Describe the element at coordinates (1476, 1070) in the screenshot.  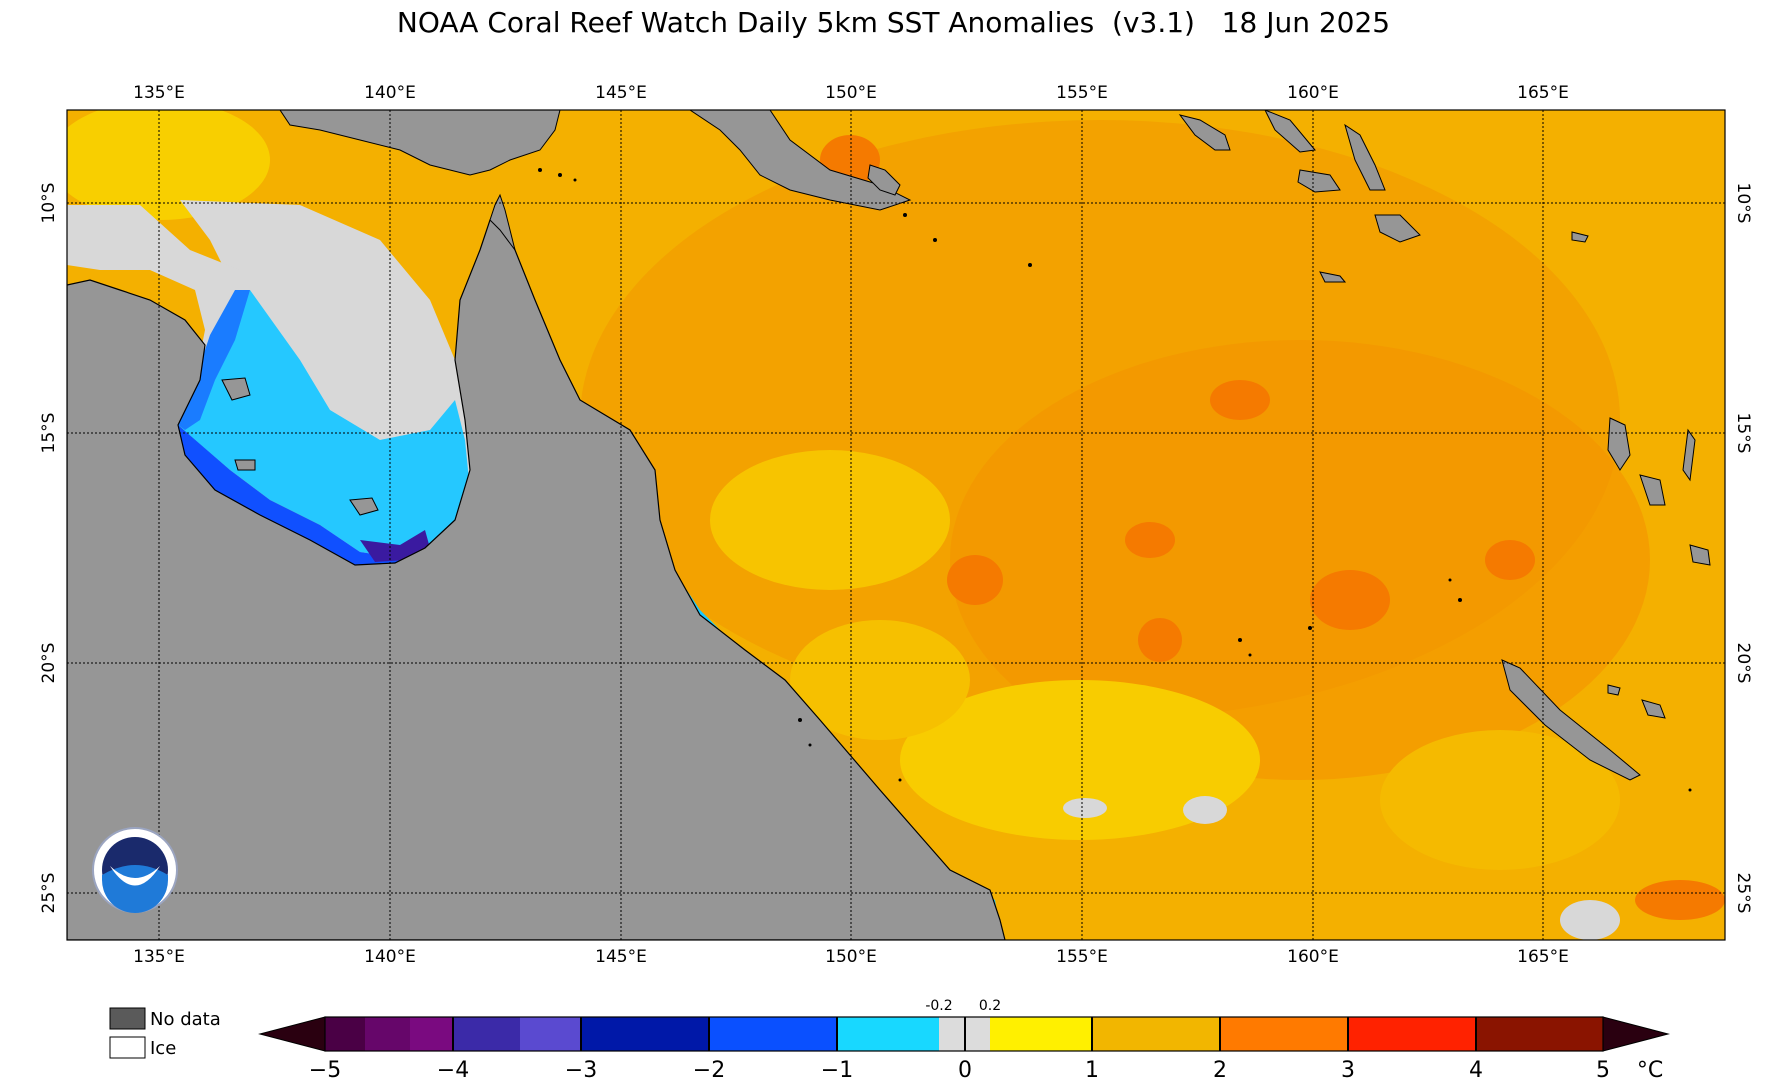
I see `colorbar-tick: 4` at that location.